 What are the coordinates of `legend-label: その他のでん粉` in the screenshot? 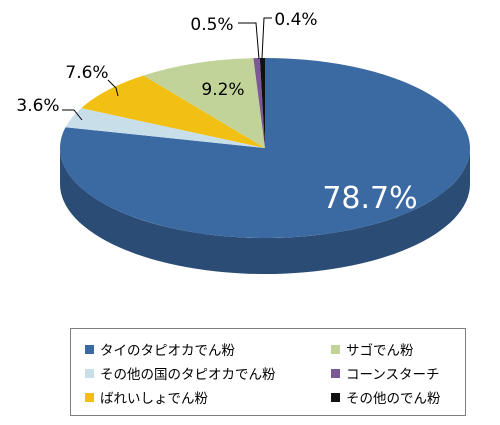 It's located at (393, 399).